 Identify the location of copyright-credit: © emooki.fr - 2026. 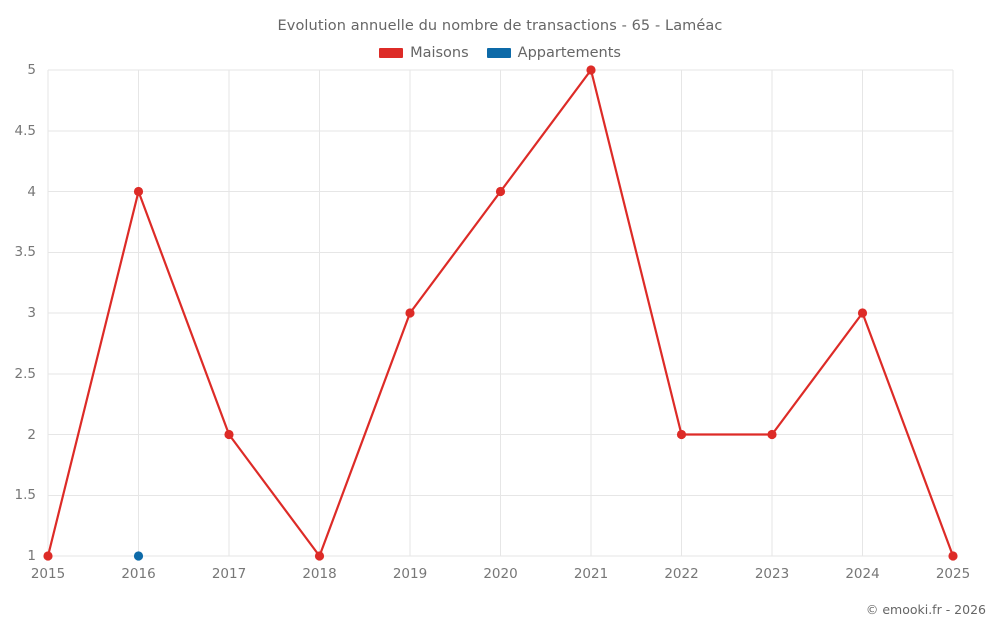
(925, 609).